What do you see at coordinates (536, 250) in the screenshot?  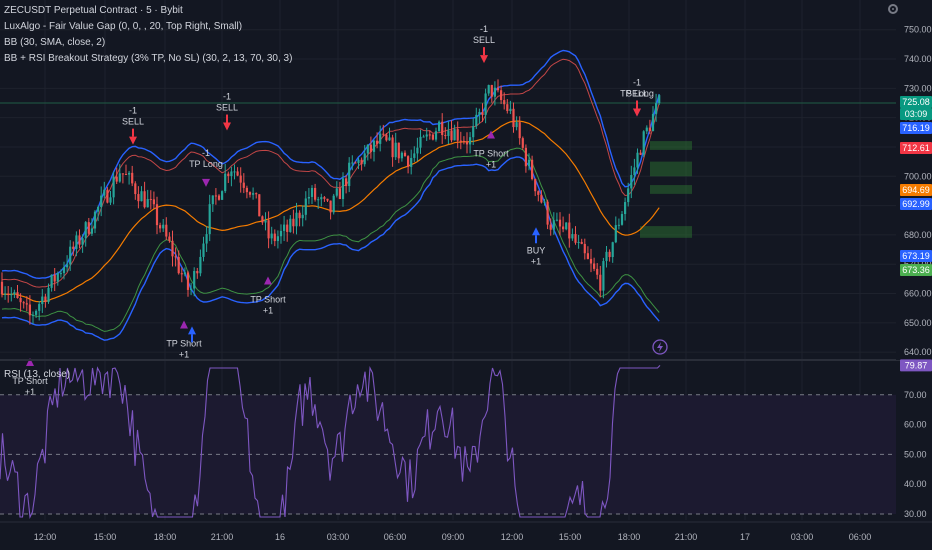 I see `signal-label: BUY` at bounding box center [536, 250].